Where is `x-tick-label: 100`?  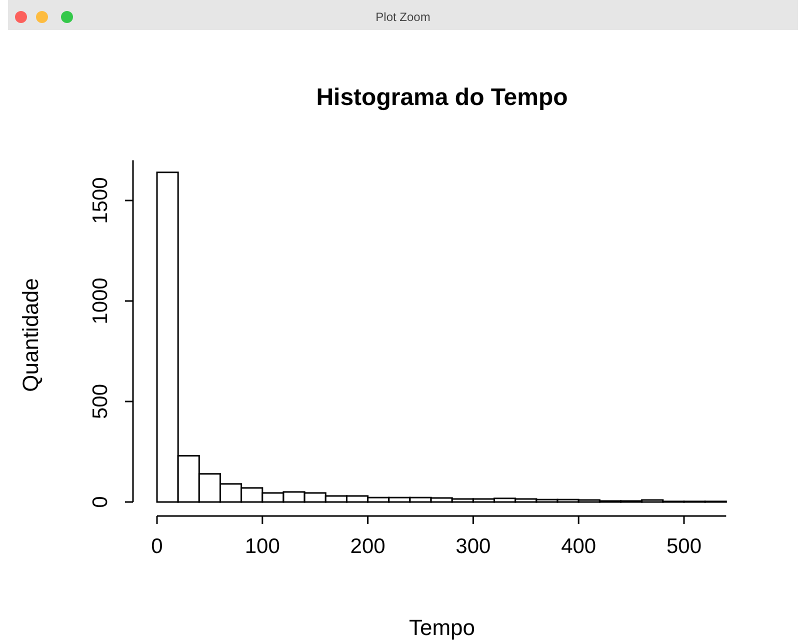 x-tick-label: 100 is located at coordinates (262, 546).